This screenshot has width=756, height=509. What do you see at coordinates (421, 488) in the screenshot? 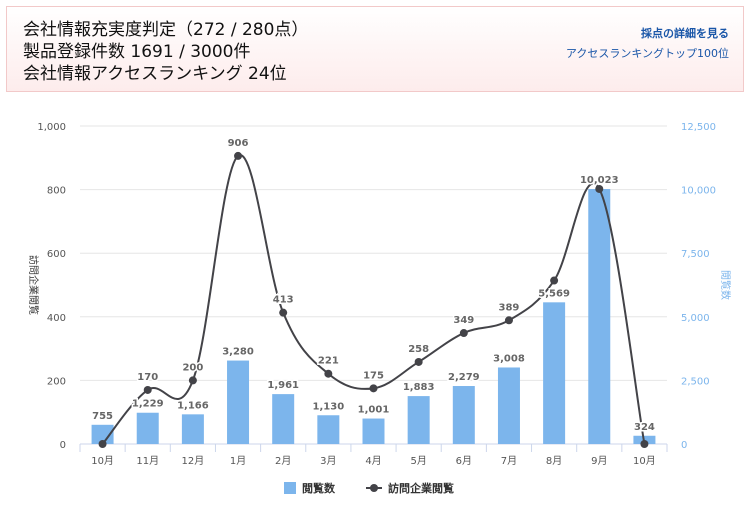
I see `legend-line-label: 訪問企業閲覧` at bounding box center [421, 488].